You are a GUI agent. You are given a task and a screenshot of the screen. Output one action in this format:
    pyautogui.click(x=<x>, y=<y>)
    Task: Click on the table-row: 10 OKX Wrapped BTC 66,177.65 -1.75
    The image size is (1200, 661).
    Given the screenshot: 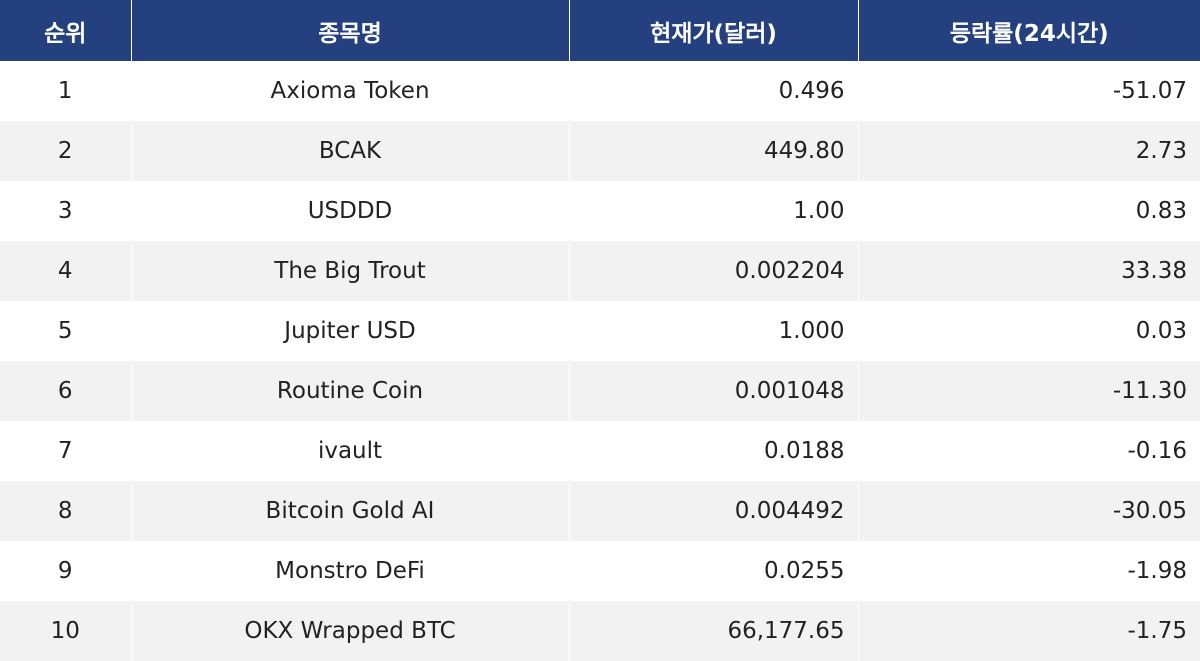 What is the action you would take?
    pyautogui.click(x=600, y=631)
    